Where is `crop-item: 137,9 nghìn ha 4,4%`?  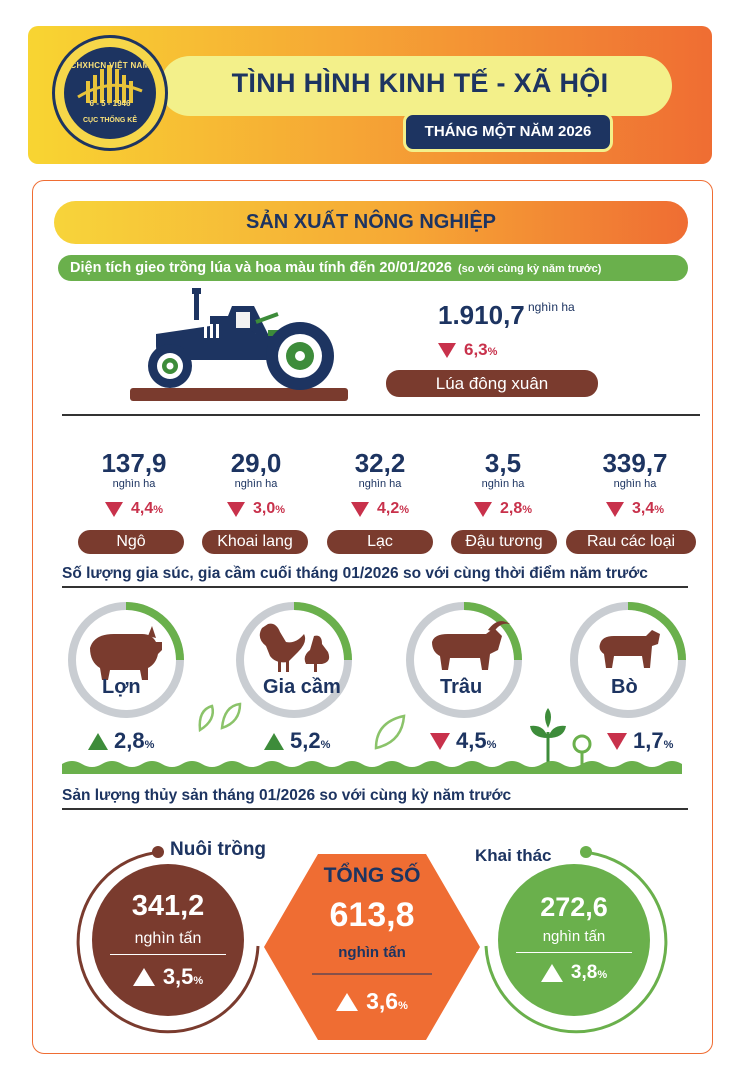 crop-item: 137,9 nghìn ha 4,4% is located at coordinates (134, 483).